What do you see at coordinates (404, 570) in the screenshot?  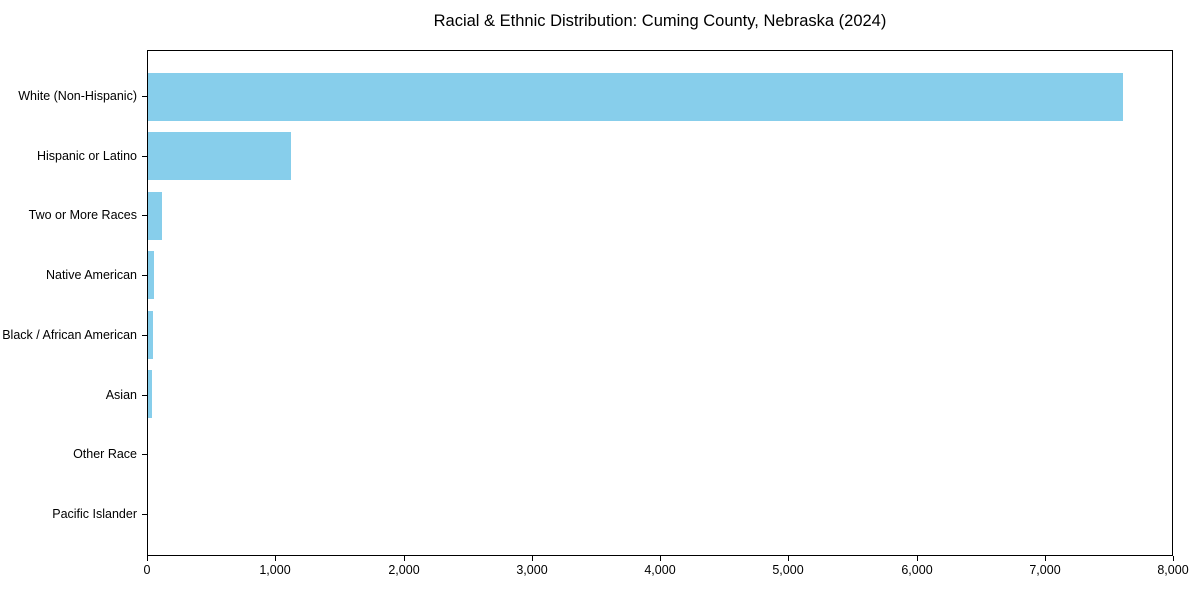 I see `x-tick-label: 2,000` at bounding box center [404, 570].